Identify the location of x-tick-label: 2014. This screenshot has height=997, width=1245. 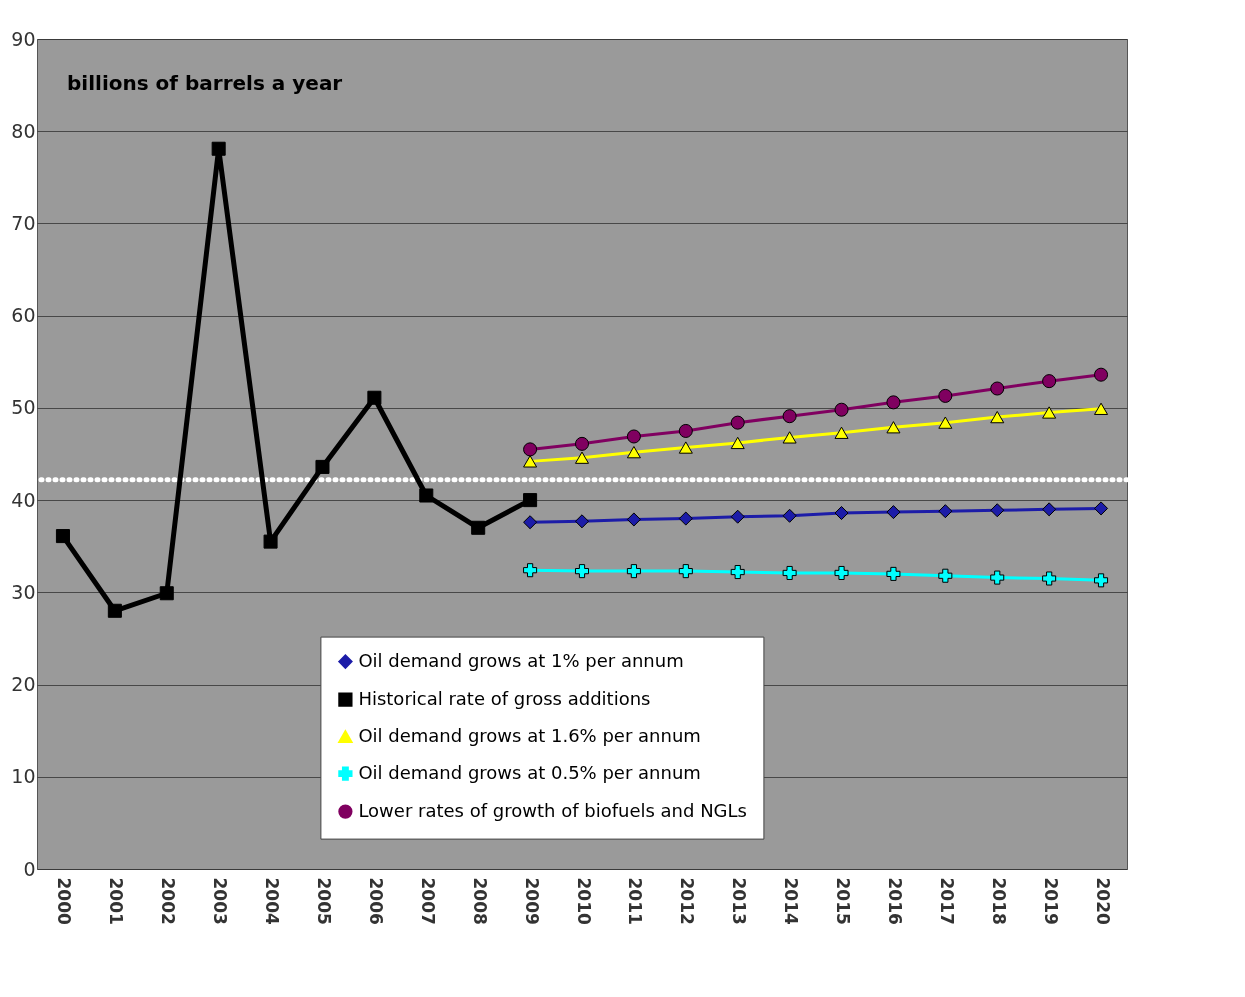
(791, 901).